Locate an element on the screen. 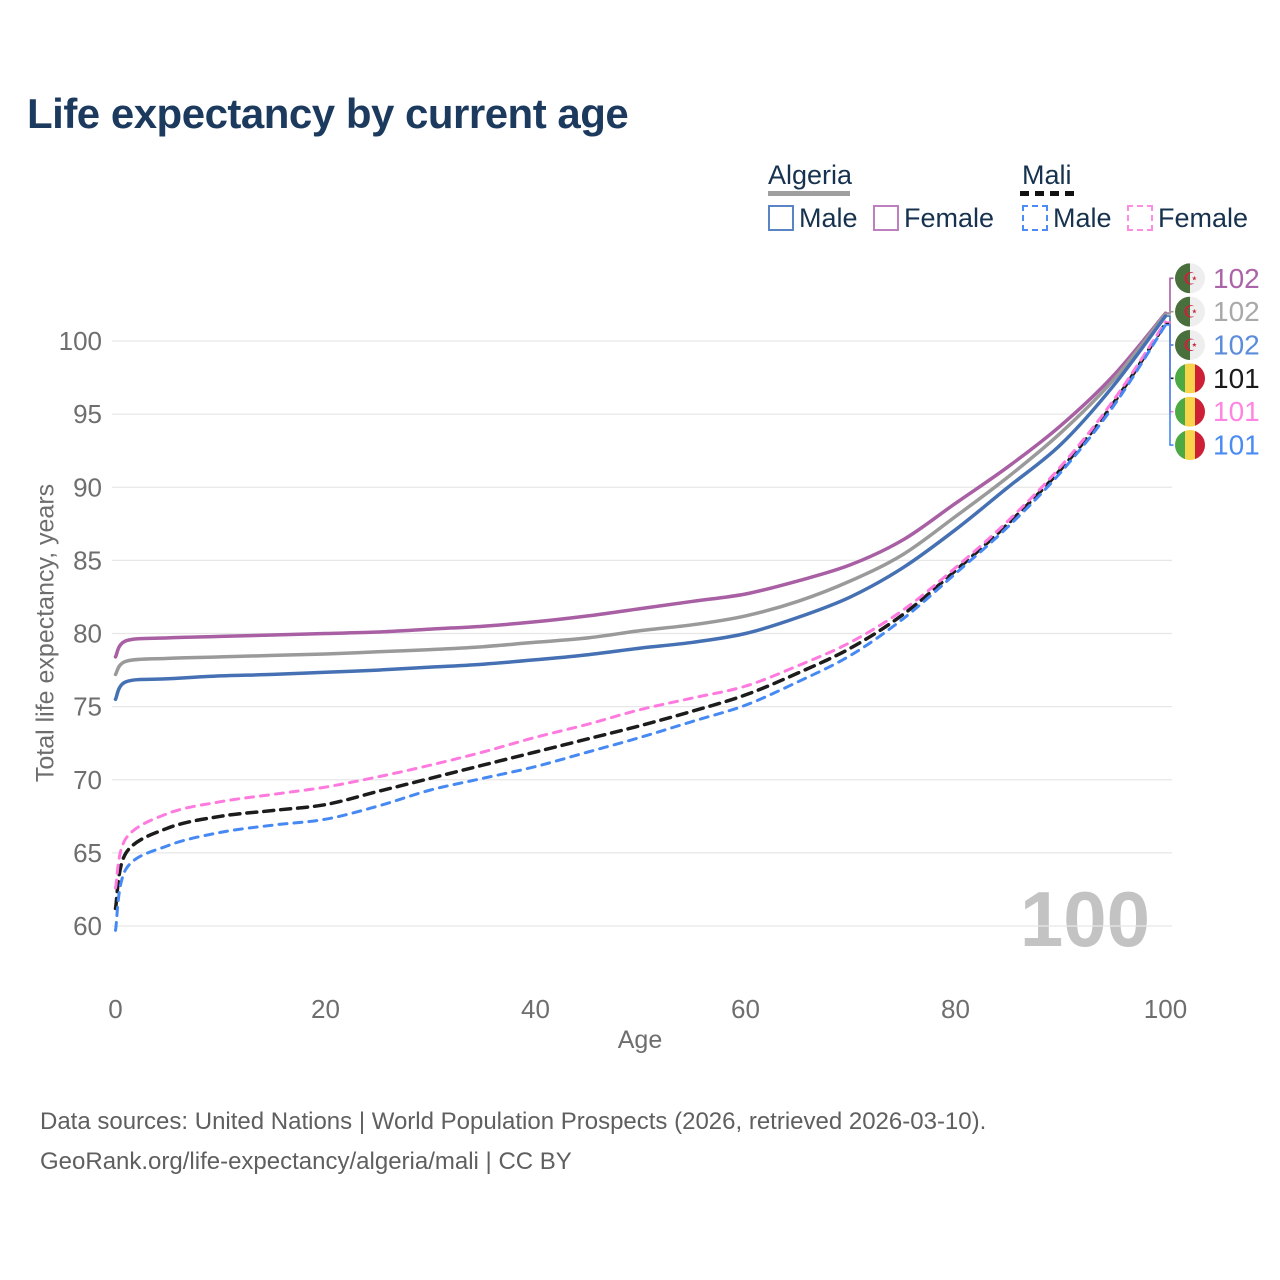  flag-connector-algeria-female is located at coordinates (1169, 295).